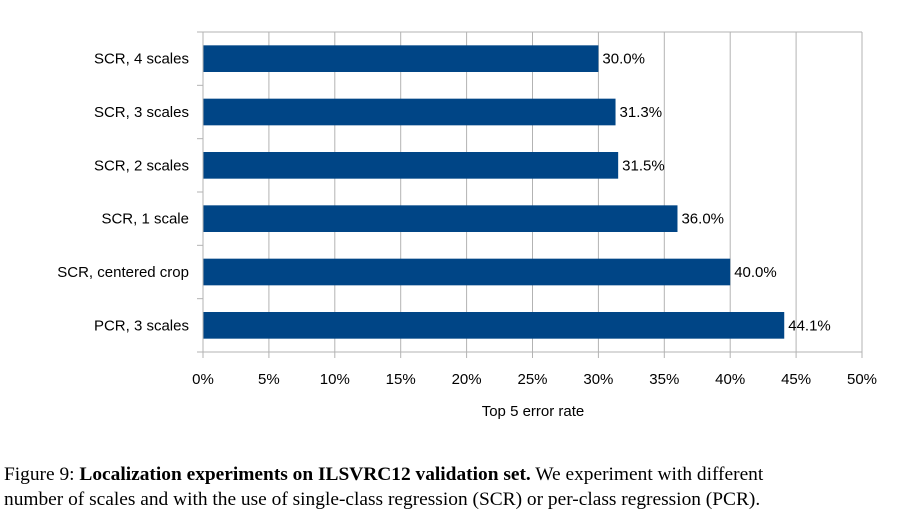 This screenshot has height=526, width=923. Describe the element at coordinates (141, 325) in the screenshot. I see `category-label: PCR, 3 scales` at that location.